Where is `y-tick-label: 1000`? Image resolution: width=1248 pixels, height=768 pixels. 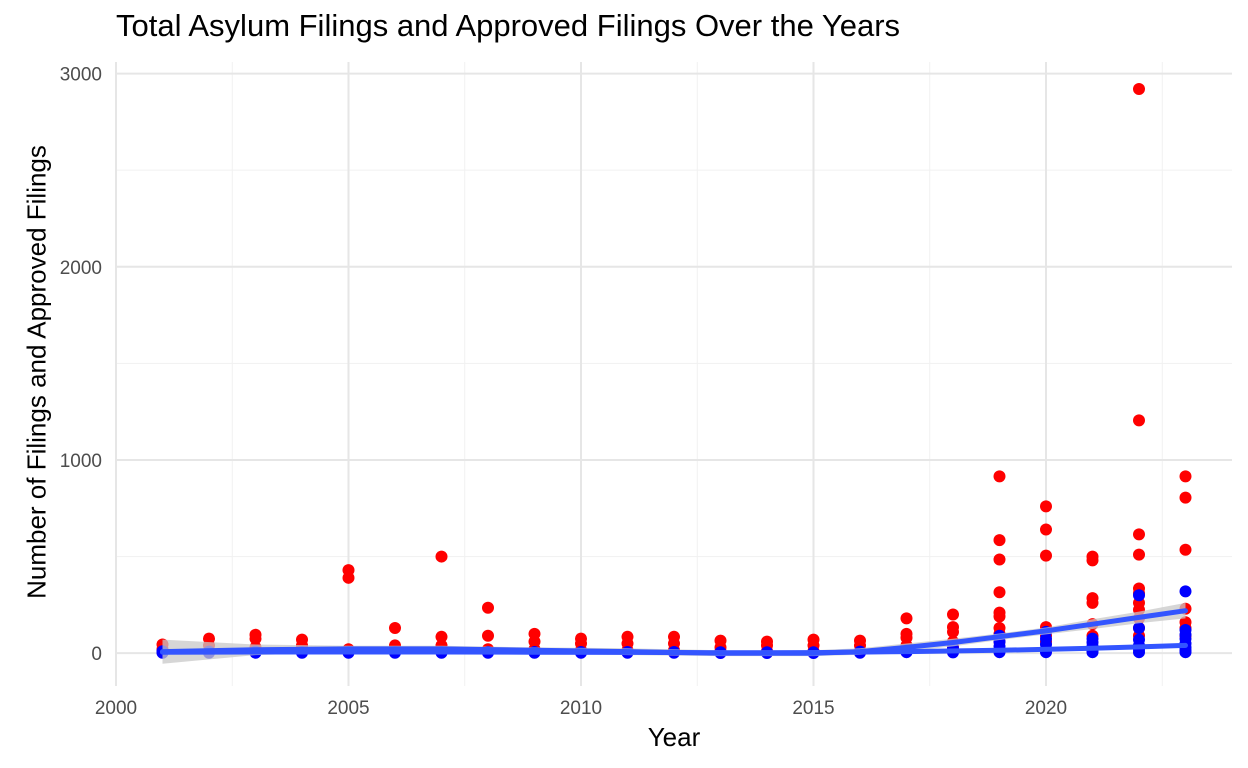
y-tick-label: 1000 is located at coordinates (81, 461).